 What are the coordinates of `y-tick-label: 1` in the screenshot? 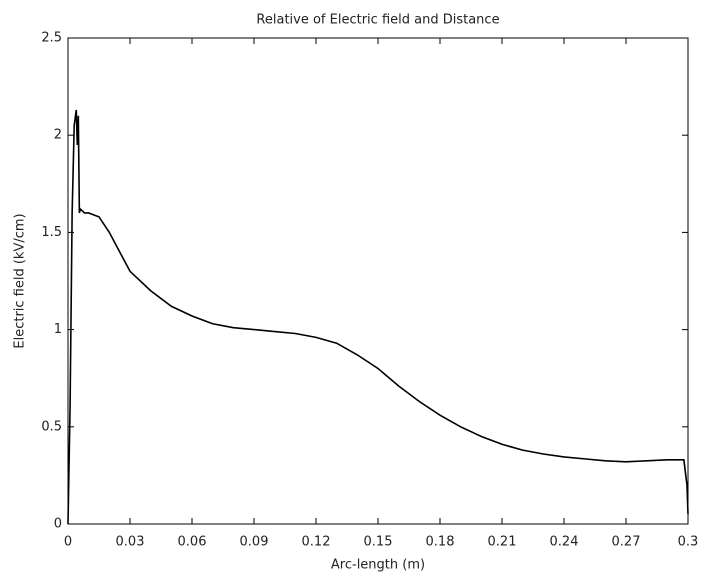 It's located at (58, 329).